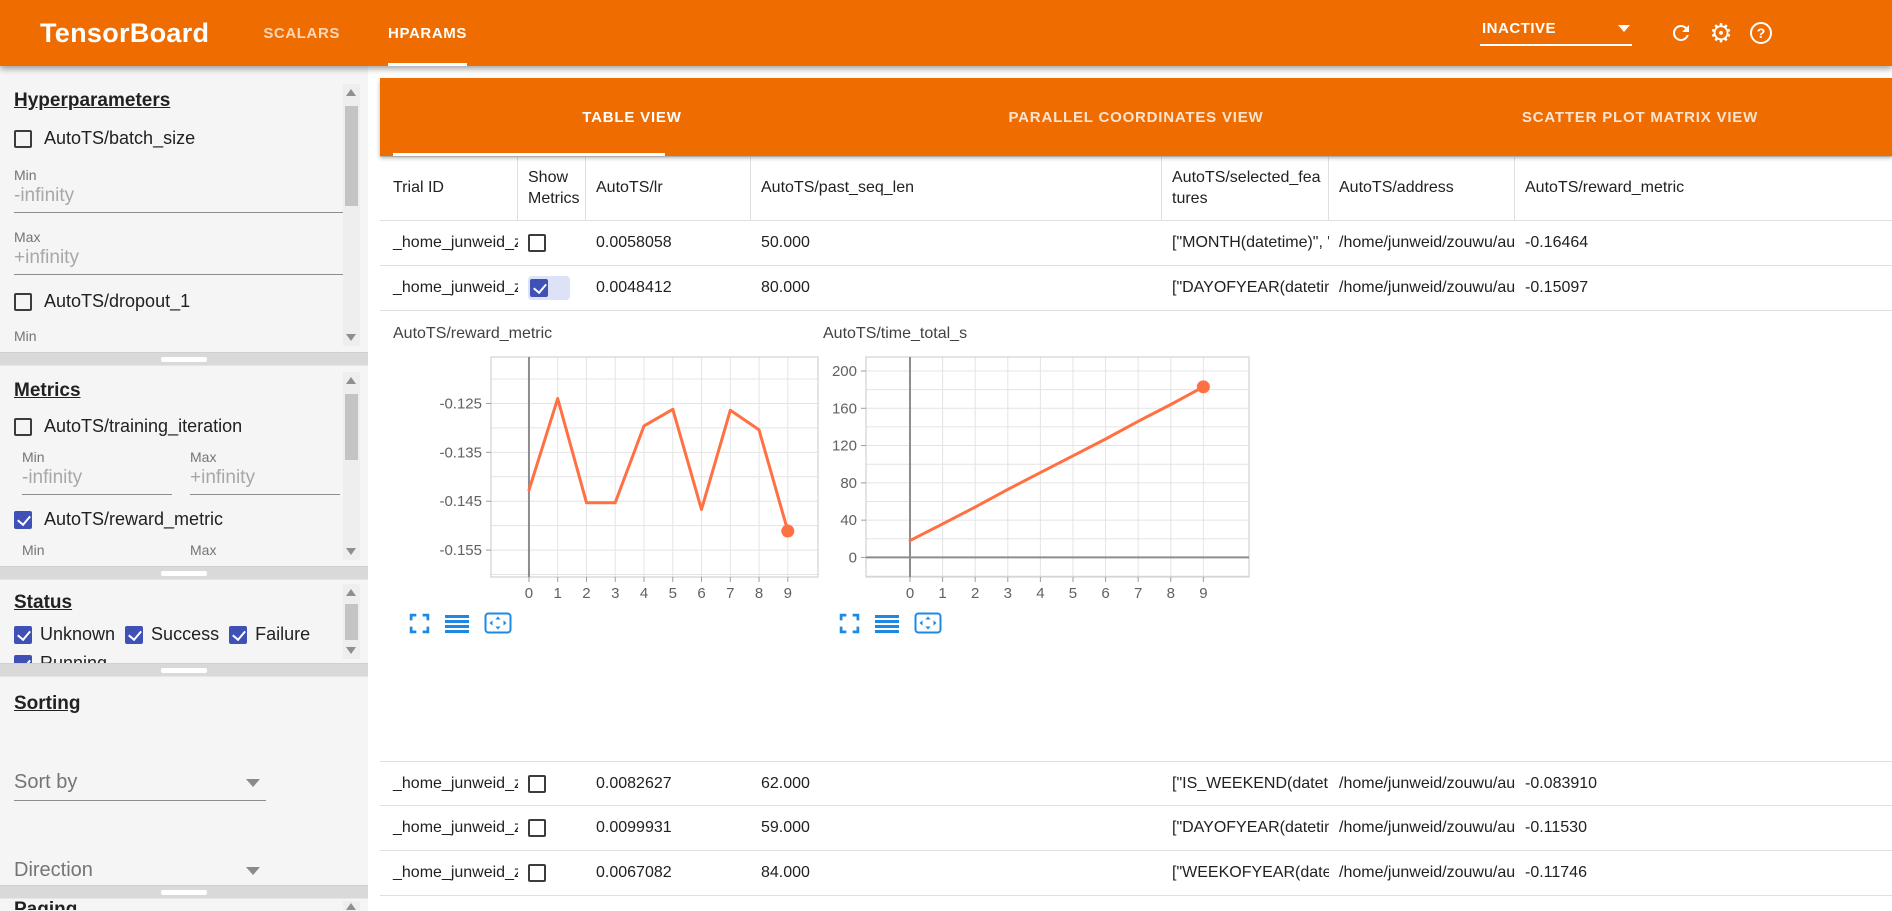 This screenshot has height=911, width=1892. I want to click on col-show-metrics: Show Metrics, so click(552, 188).